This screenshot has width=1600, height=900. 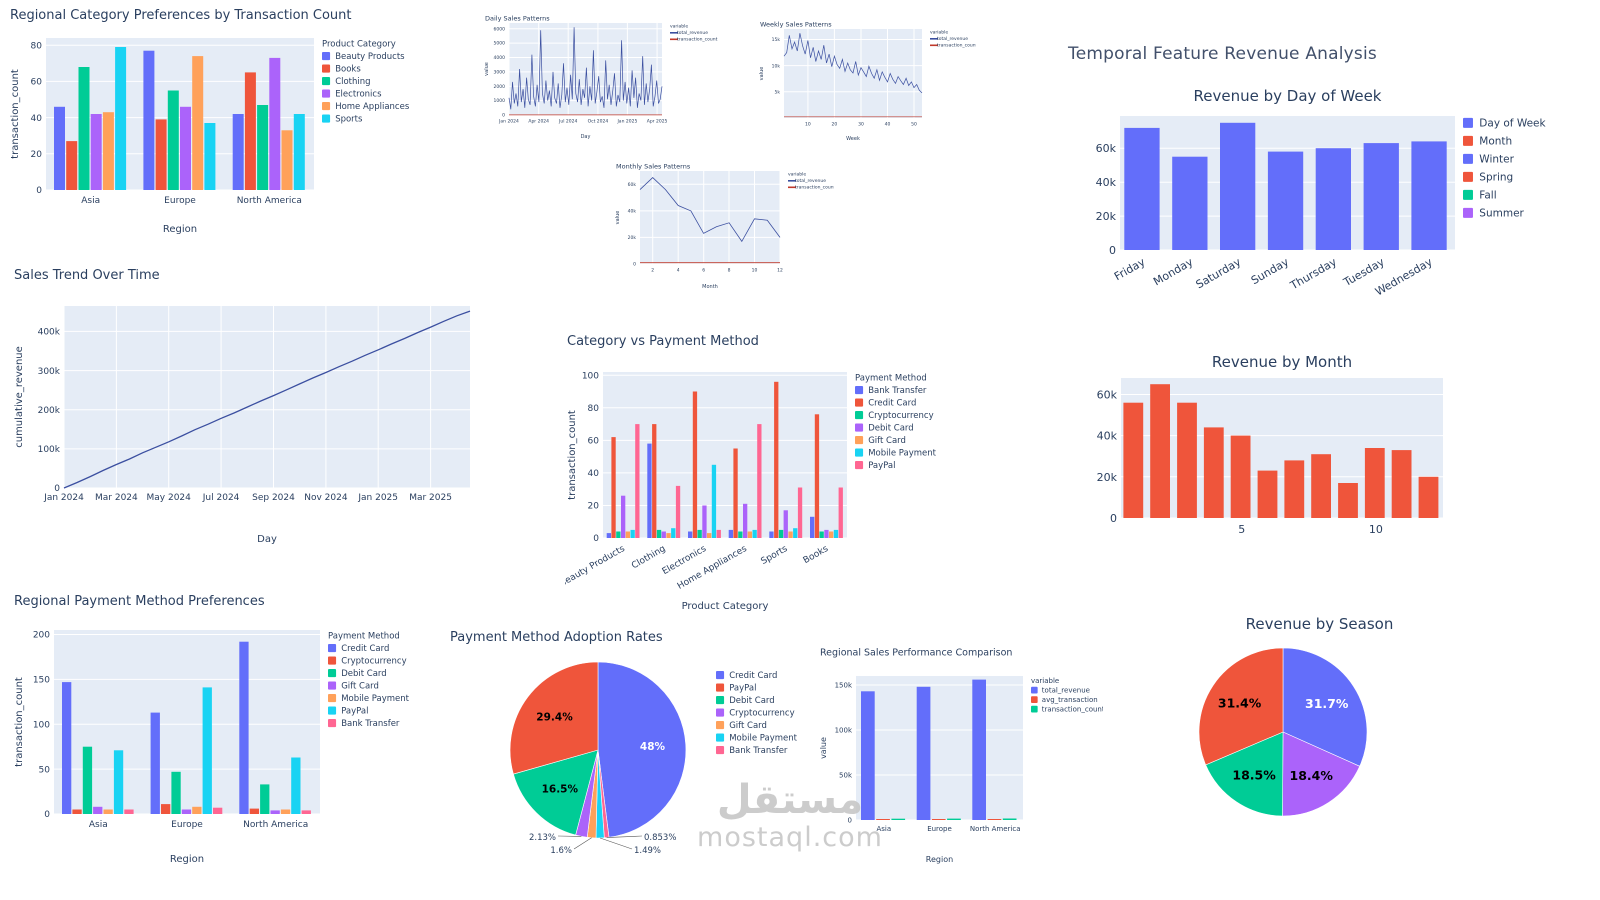 What do you see at coordinates (49, 333) in the screenshot?
I see `svg-text: 400k` at bounding box center [49, 333].